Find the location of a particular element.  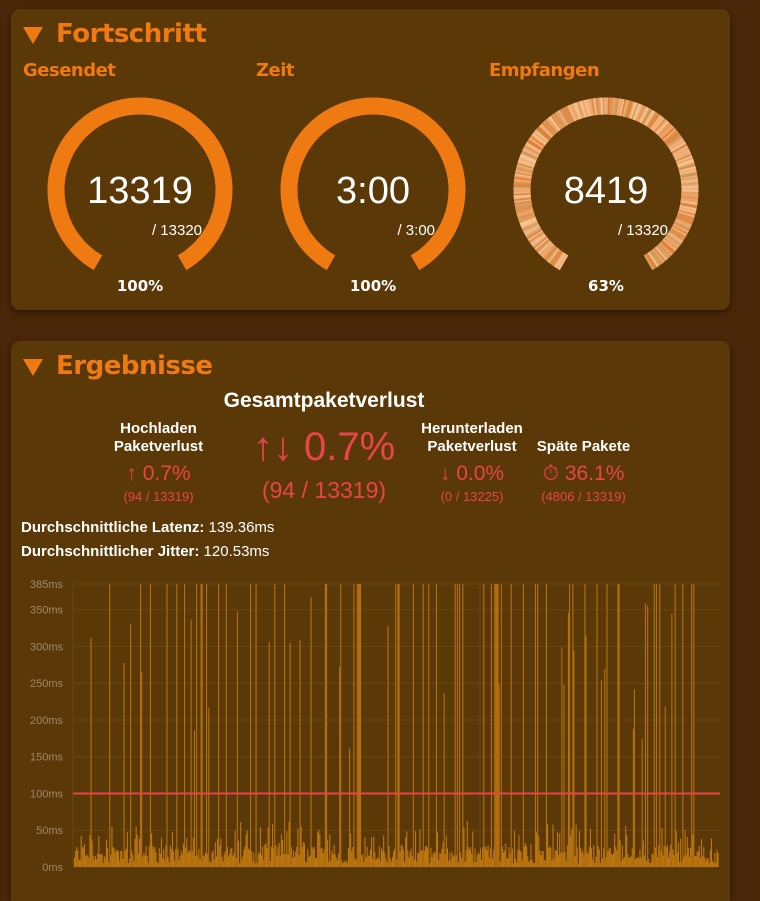

progress-toggle: Fortschritt is located at coordinates (114, 34).